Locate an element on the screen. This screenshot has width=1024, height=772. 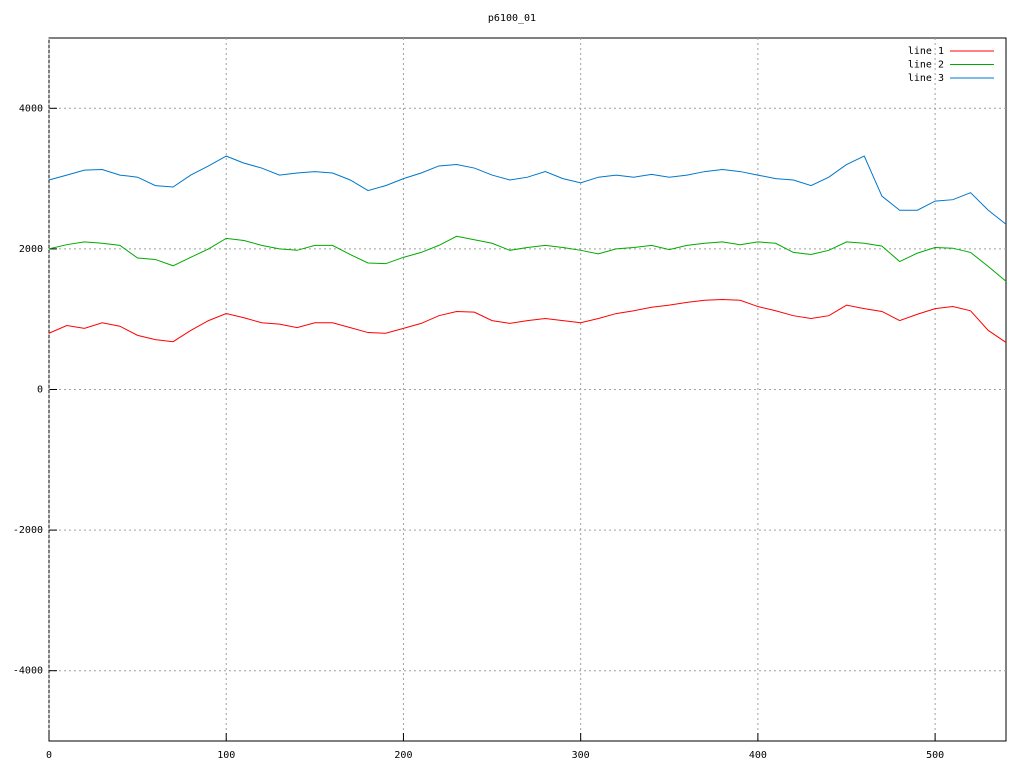
y-tick-label: 2000 is located at coordinates (31, 249).